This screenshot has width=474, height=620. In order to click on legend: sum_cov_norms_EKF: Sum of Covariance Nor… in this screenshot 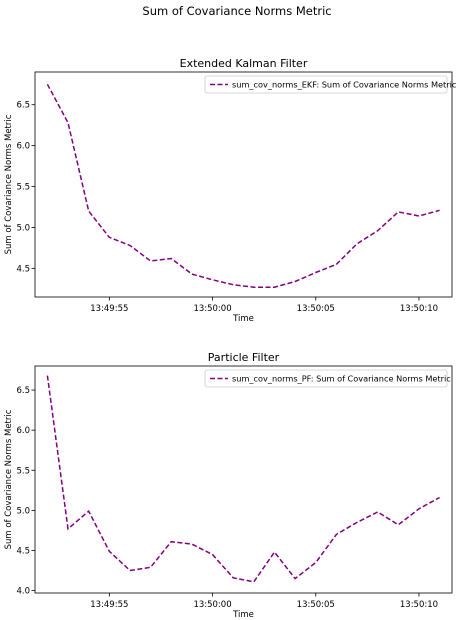, I will do `click(330, 84)`.